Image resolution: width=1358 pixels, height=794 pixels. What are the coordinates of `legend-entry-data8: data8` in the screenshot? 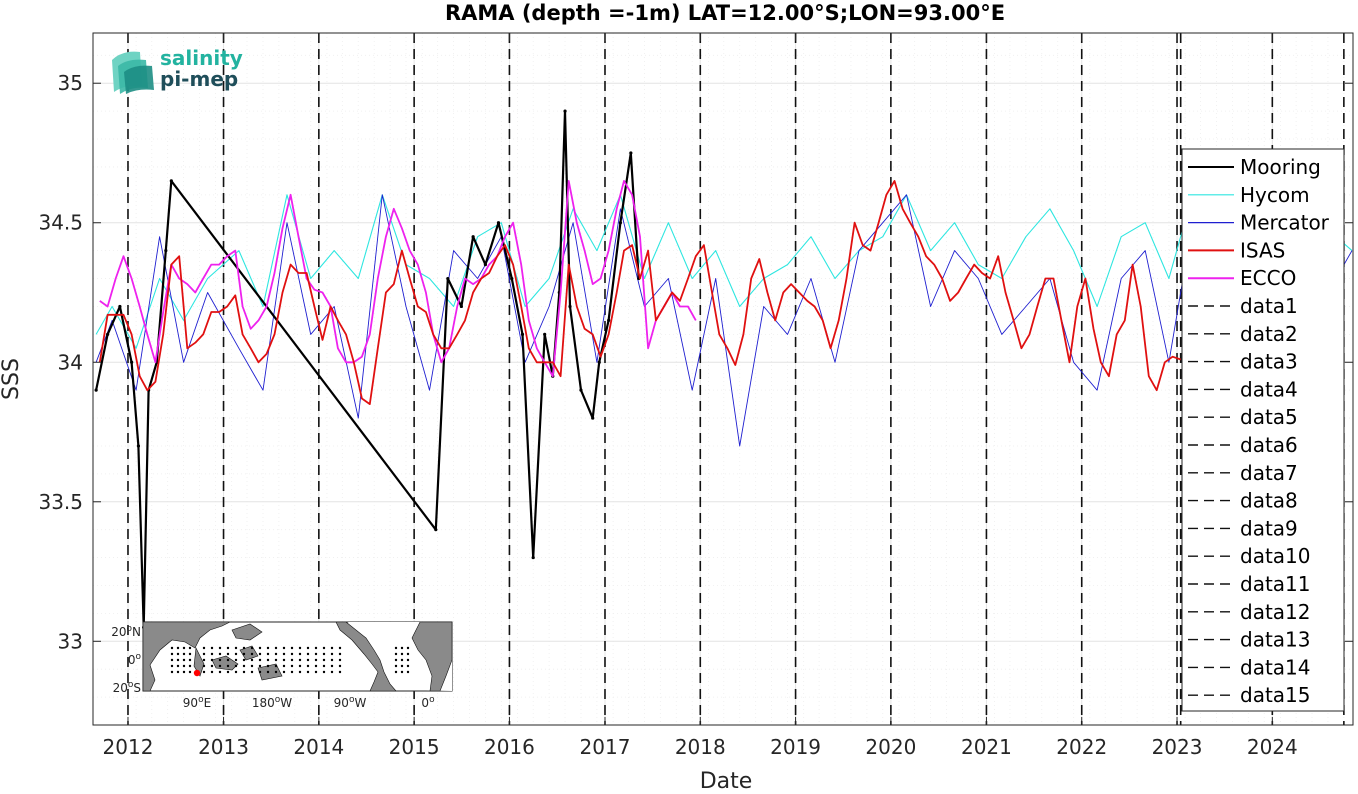 It's located at (1243, 501).